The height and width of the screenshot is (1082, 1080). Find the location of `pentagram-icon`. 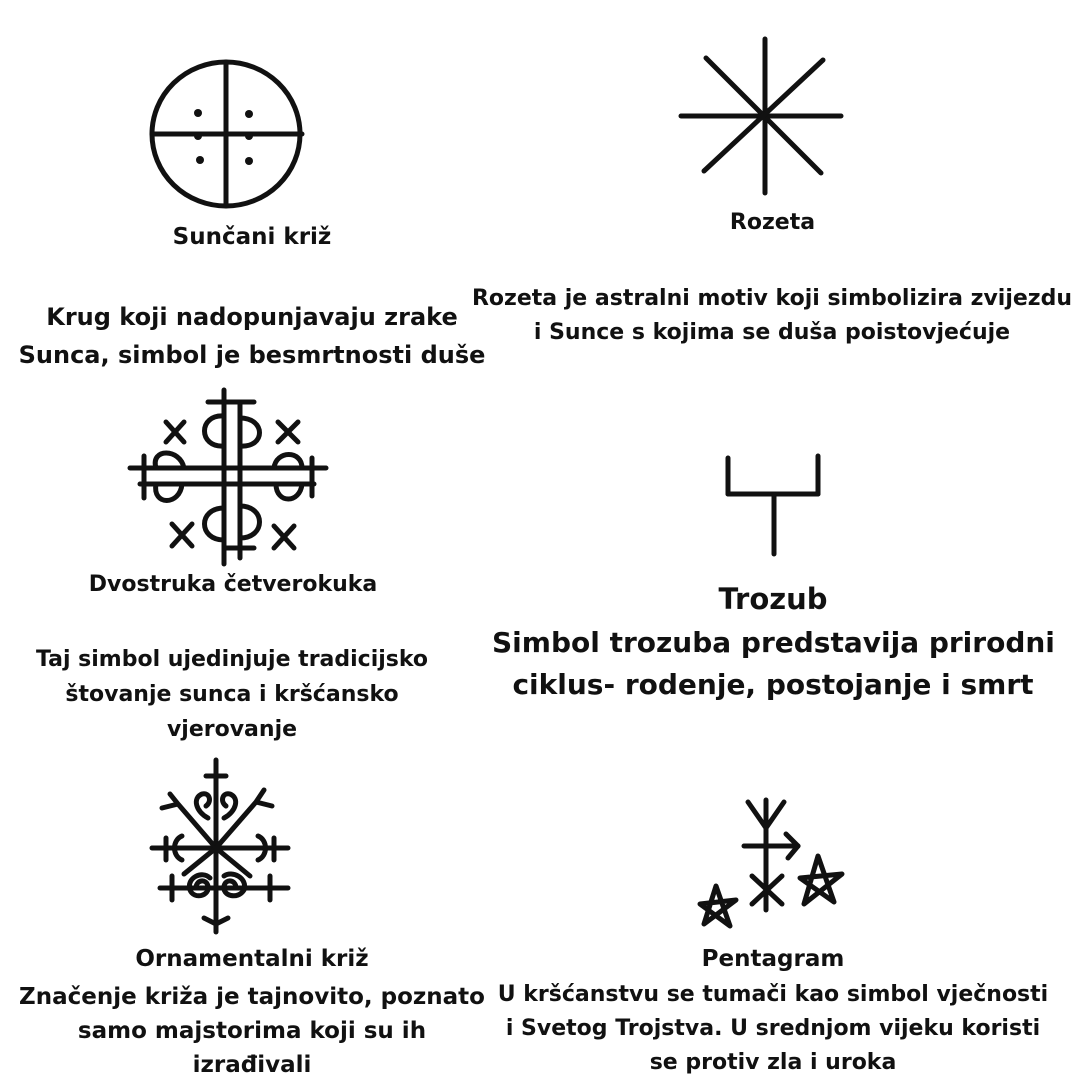

pentagram-icon is located at coordinates (772, 864).